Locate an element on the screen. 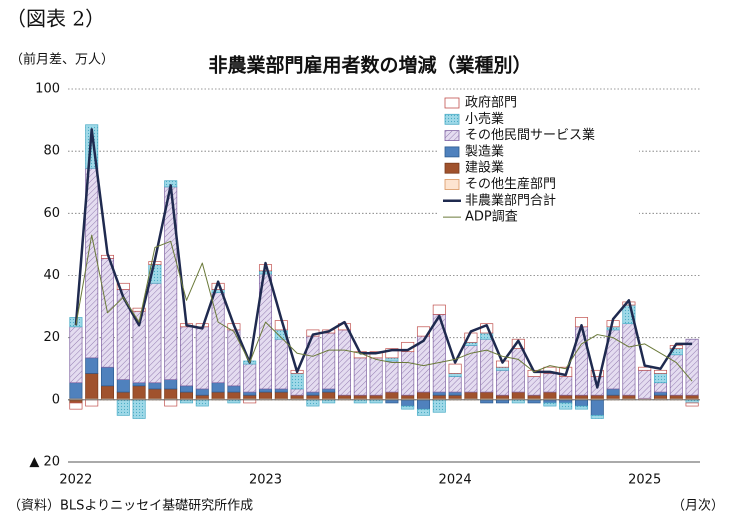  y-tick-label: 80 is located at coordinates (51, 151).